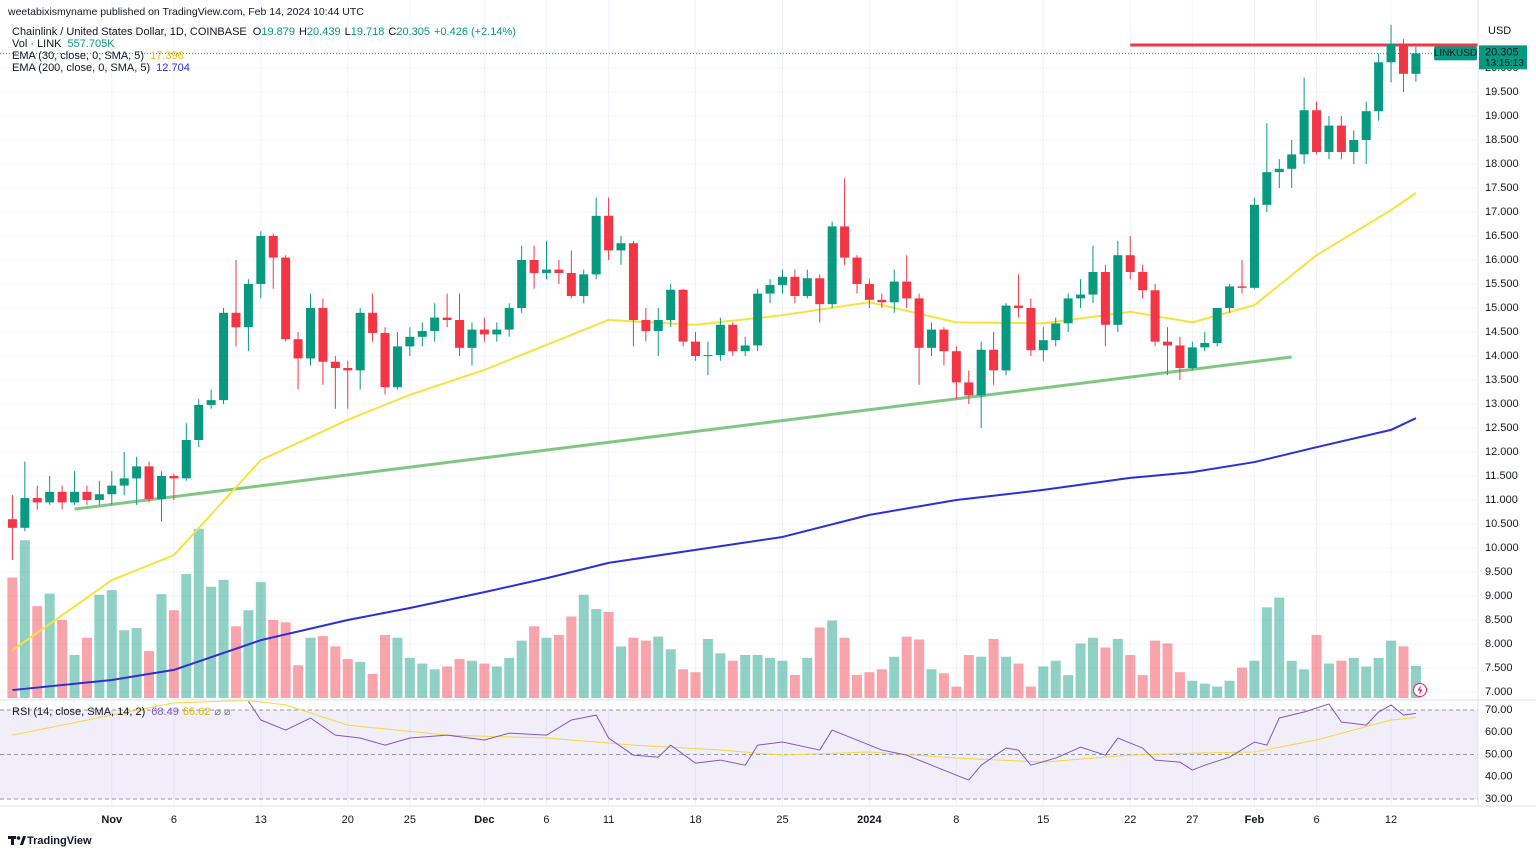 This screenshot has width=1536, height=854. What do you see at coordinates (1499, 572) in the screenshot?
I see `y-tick-label: 9.500` at bounding box center [1499, 572].